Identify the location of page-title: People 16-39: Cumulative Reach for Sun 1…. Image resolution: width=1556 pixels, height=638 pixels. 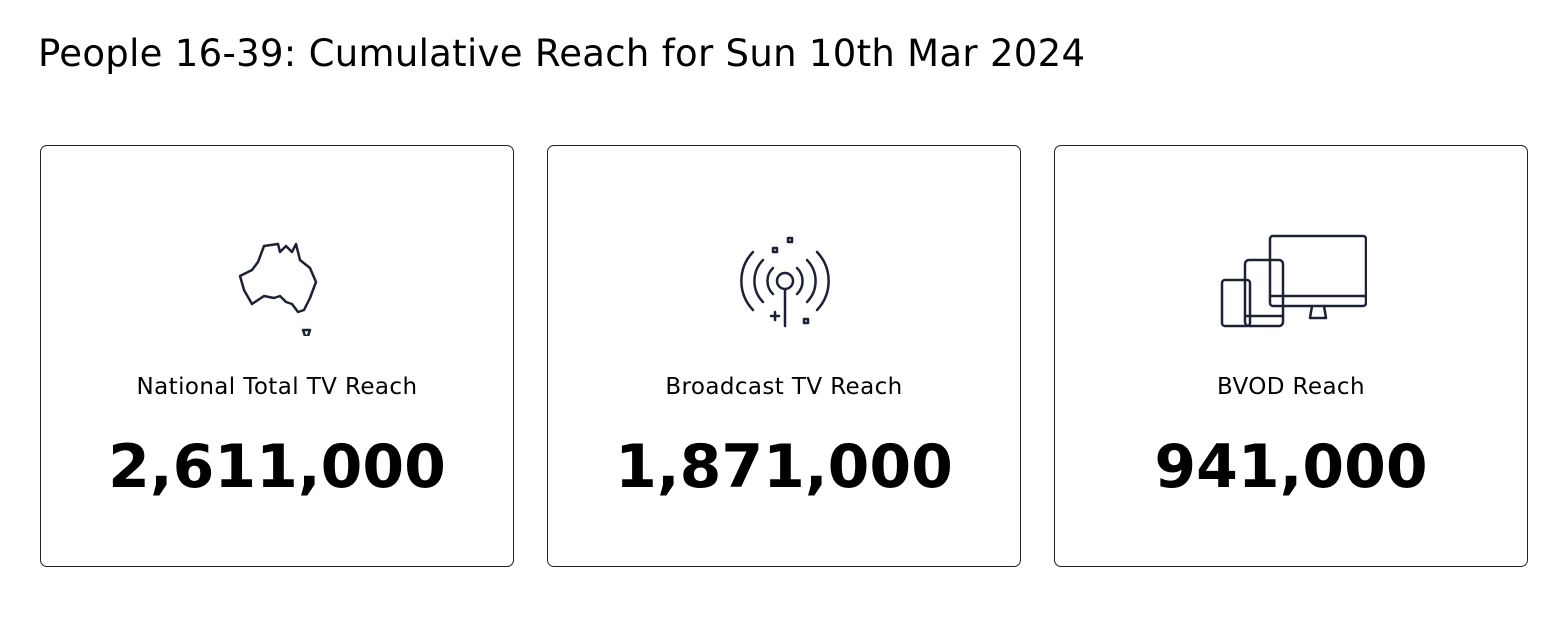
(562, 53).